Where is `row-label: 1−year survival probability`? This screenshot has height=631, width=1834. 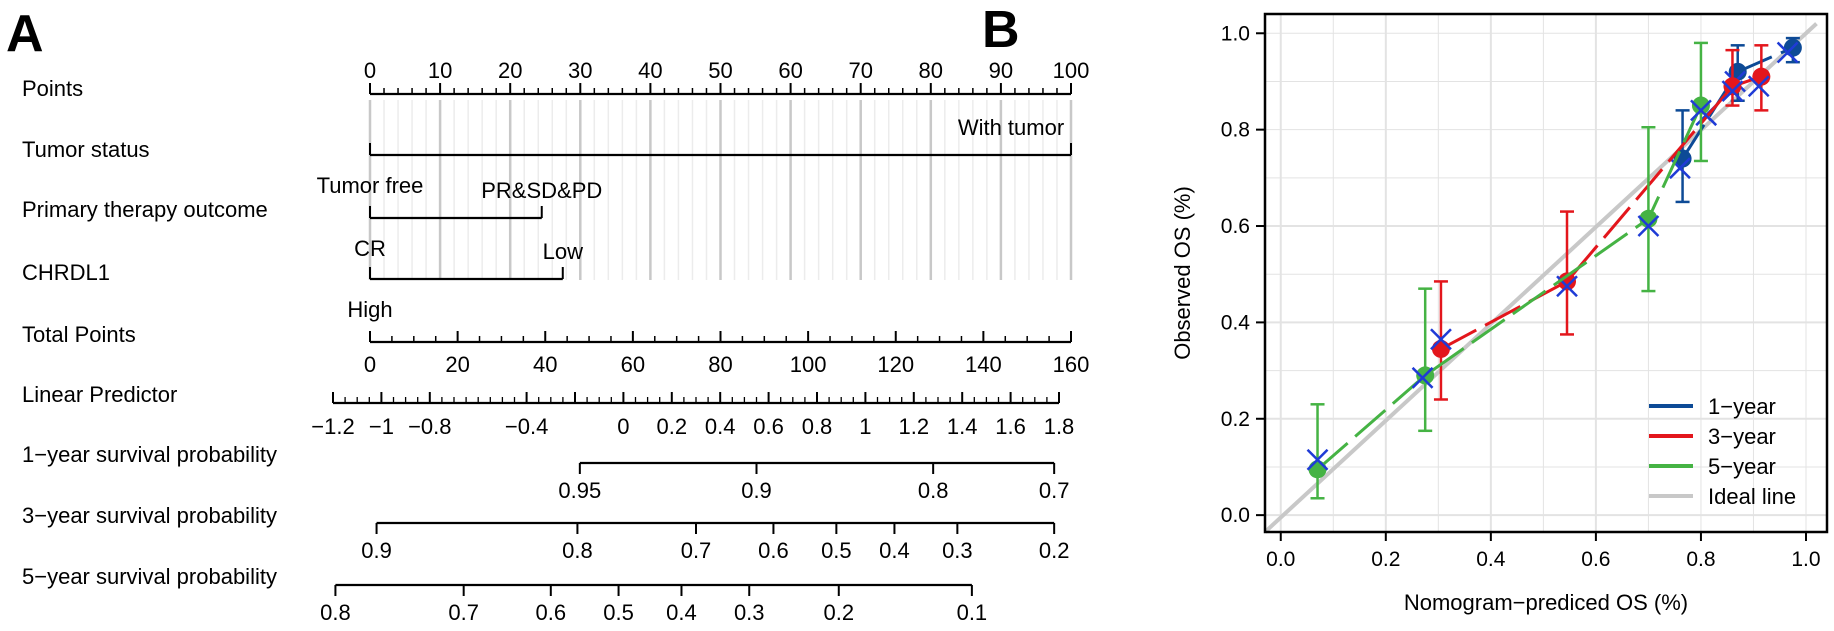 row-label: 1−year survival probability is located at coordinates (149, 454).